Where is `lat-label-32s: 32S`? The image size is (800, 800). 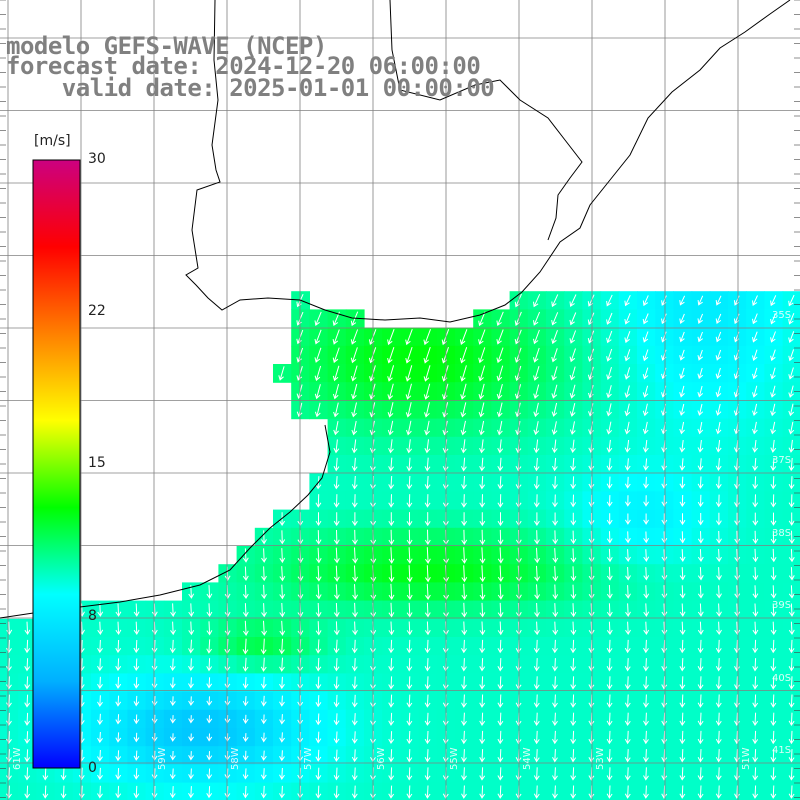
lat-label-32s: 32S is located at coordinates (782, 98).